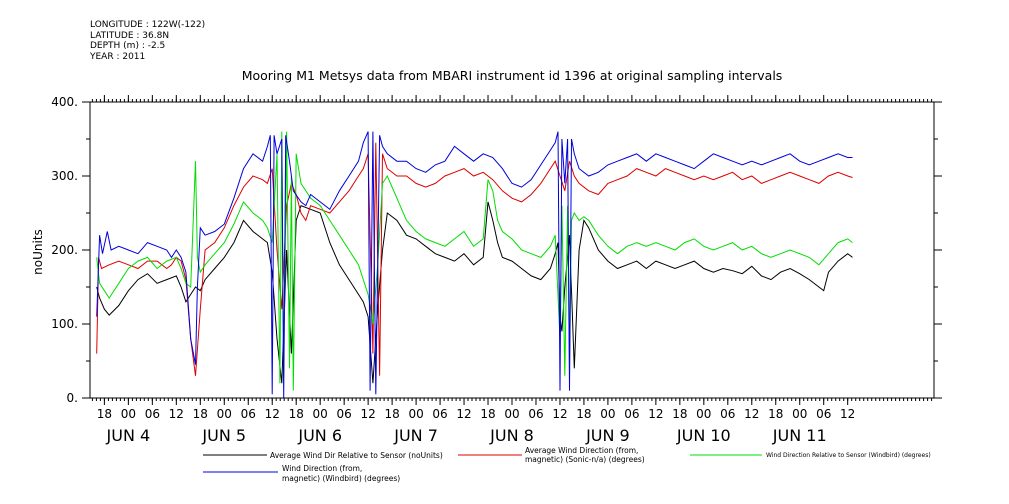 The width and height of the screenshot is (1009, 504). I want to click on legend-label-4-1: Wind Direction (from,, so click(322, 468).